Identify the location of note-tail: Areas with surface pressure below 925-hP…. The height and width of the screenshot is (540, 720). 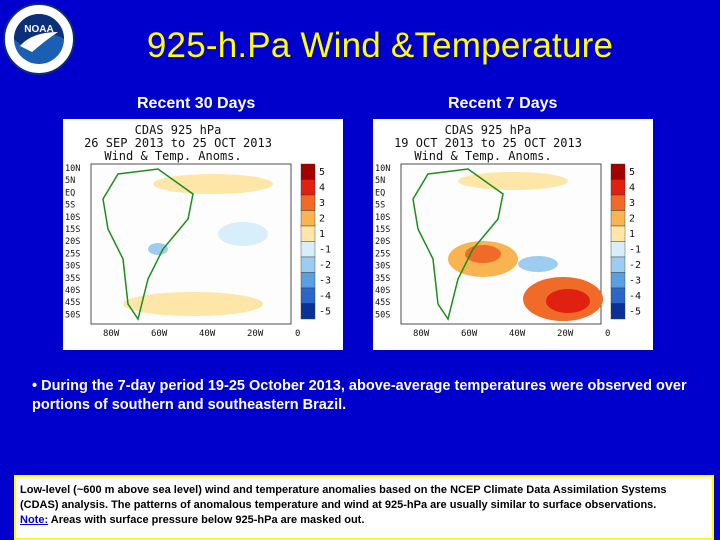
(206, 520).